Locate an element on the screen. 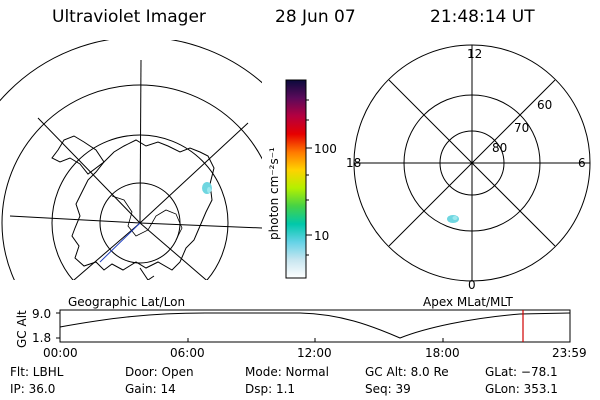  instrument-title: Ultraviolet Imager is located at coordinates (129, 17).